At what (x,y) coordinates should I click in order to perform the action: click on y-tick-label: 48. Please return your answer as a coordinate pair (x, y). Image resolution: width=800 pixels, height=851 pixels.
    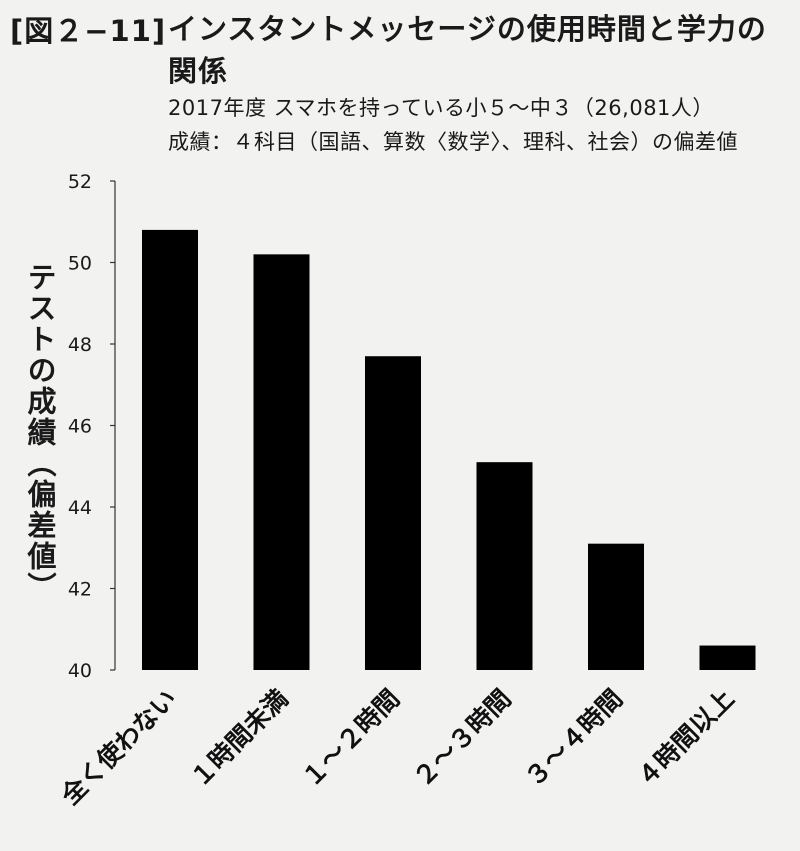
    Looking at the image, I should click on (80, 345).